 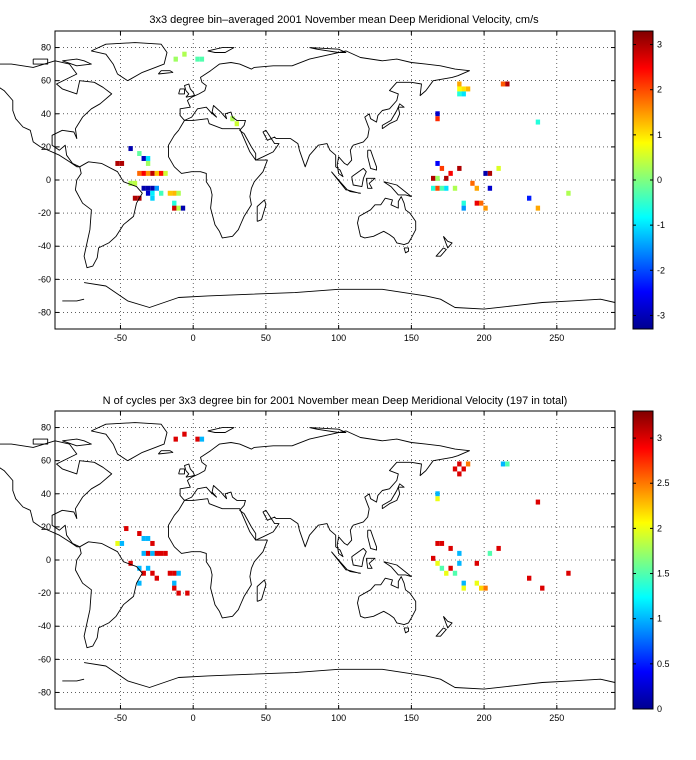 What do you see at coordinates (663, 483) in the screenshot?
I see `cycles-colorbar-tick-label-1: 2.5` at bounding box center [663, 483].